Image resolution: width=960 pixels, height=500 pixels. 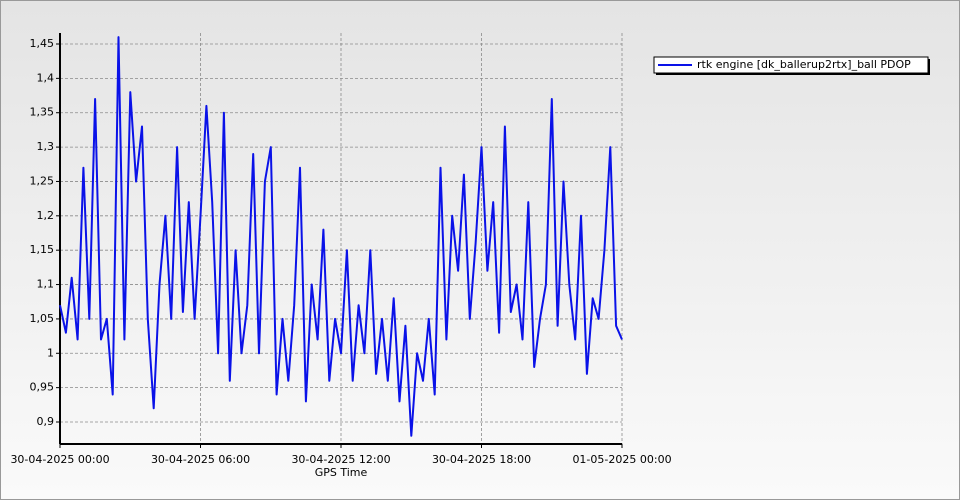 I want to click on y-tick-label: 1,2, so click(x=46, y=215).